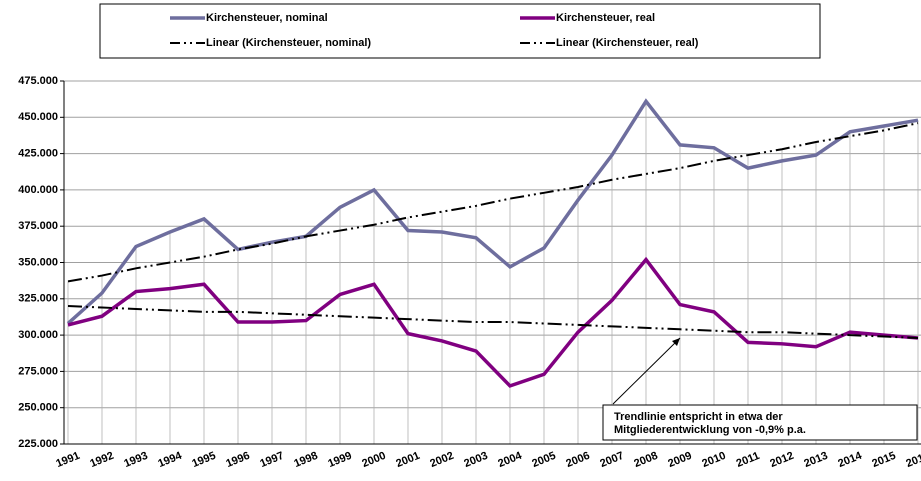 The image size is (921, 481). Describe the element at coordinates (305, 460) in the screenshot. I see `x-tick-label: 1998` at that location.